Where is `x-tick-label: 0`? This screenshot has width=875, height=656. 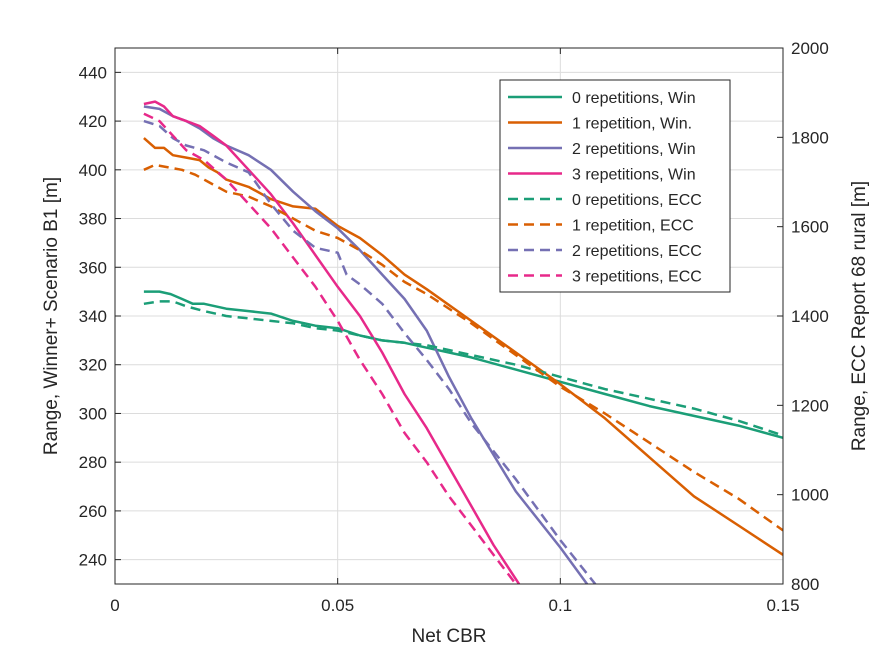 x-tick-label: 0 is located at coordinates (114, 605).